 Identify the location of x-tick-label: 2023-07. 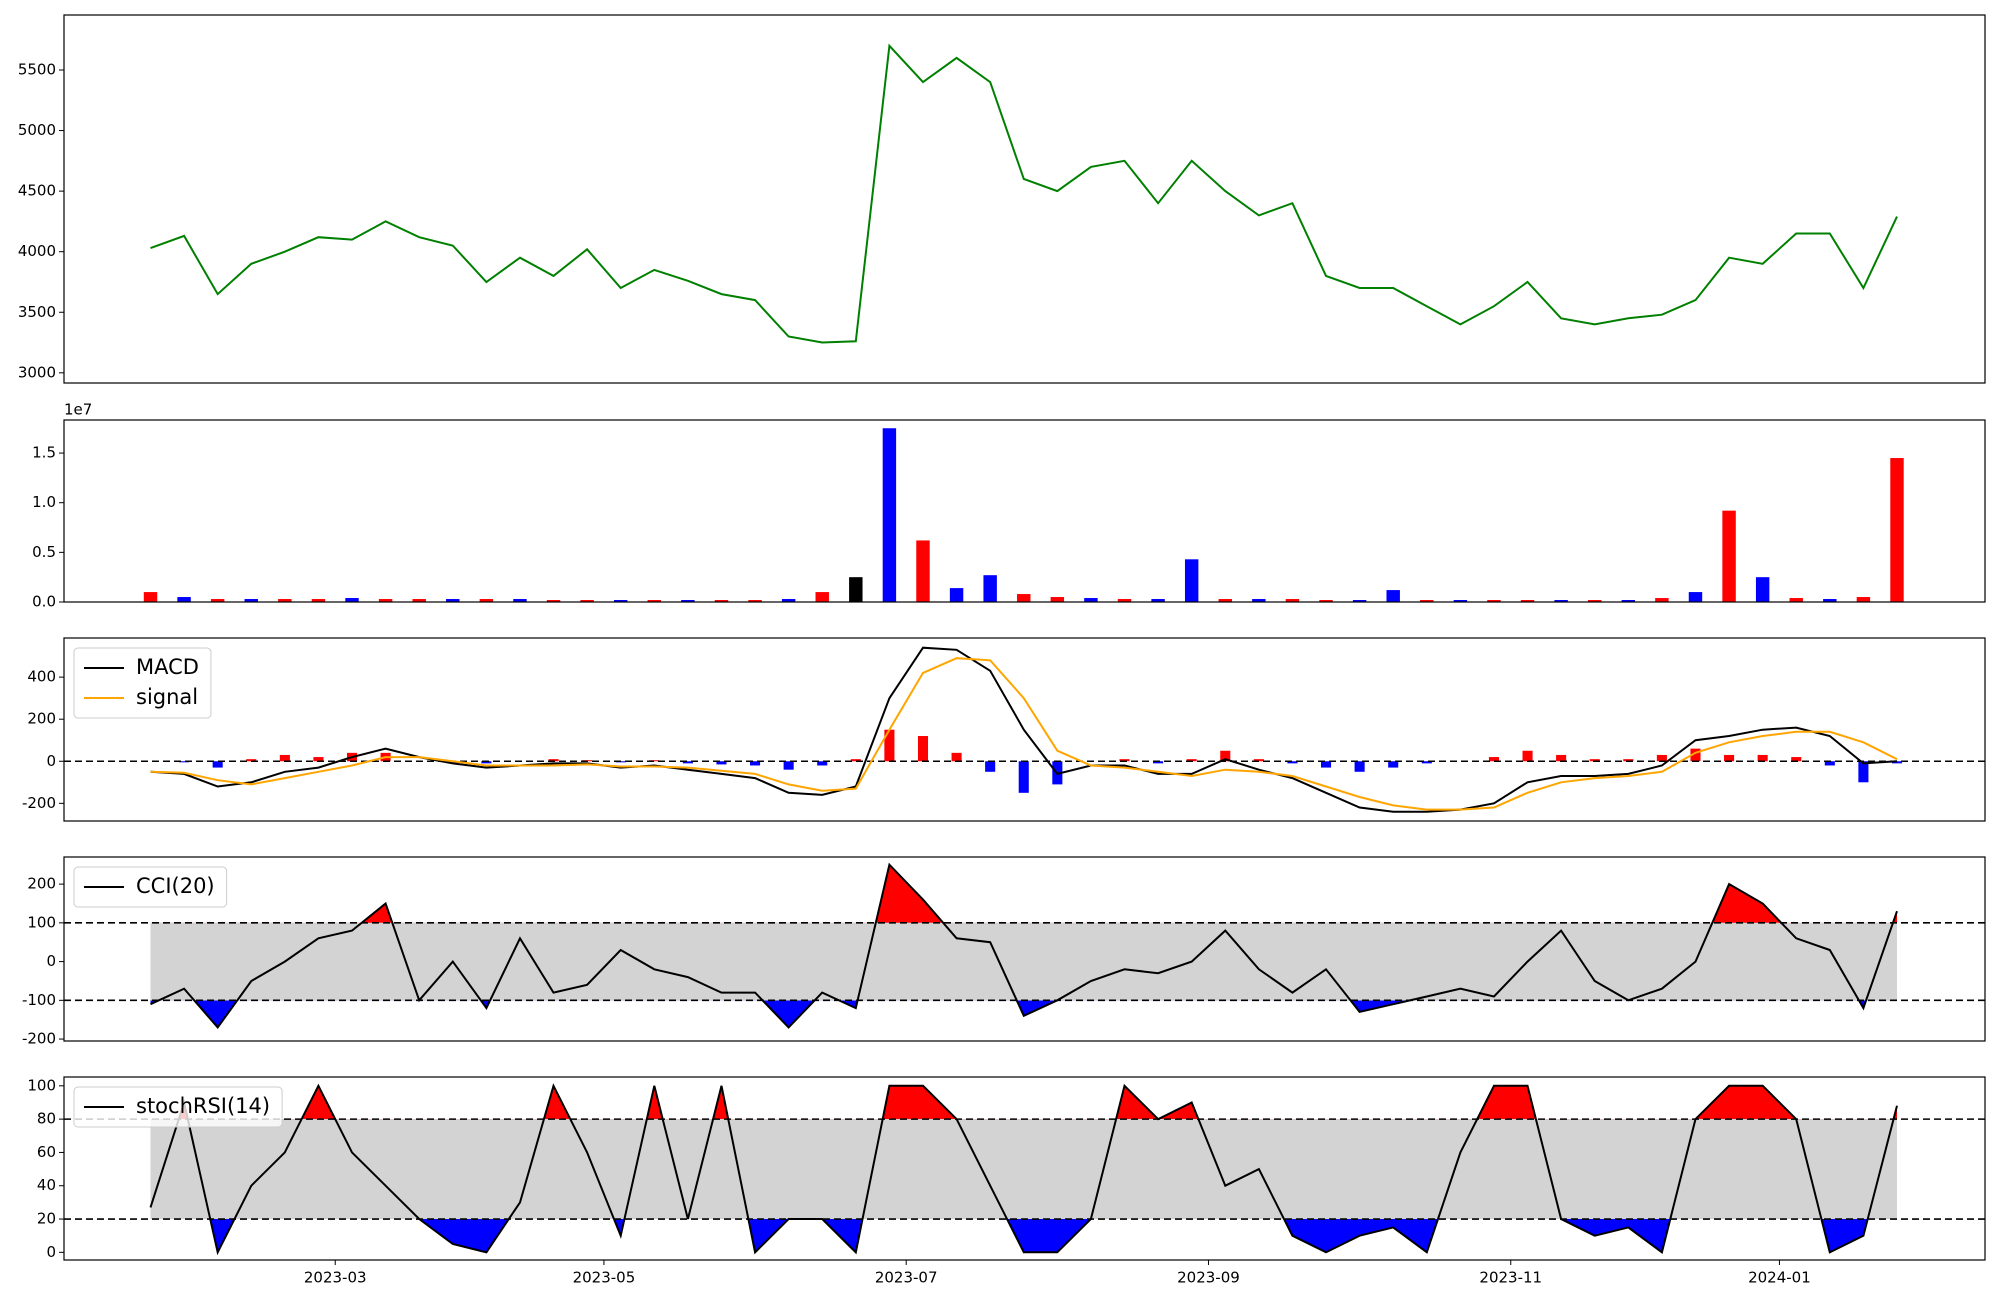
(906, 1278).